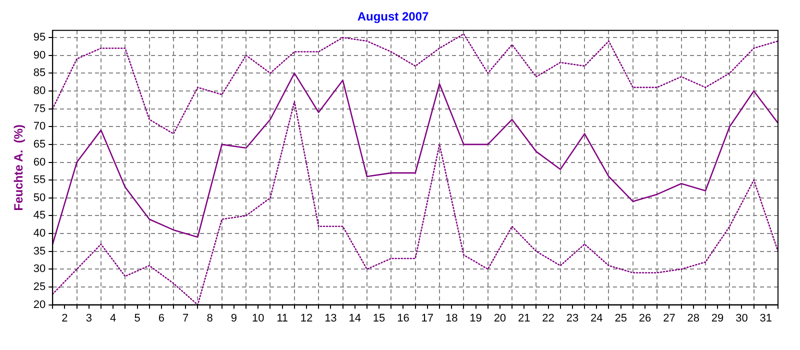  What do you see at coordinates (330, 318) in the screenshot?
I see `x-tick-label: 13` at bounding box center [330, 318].